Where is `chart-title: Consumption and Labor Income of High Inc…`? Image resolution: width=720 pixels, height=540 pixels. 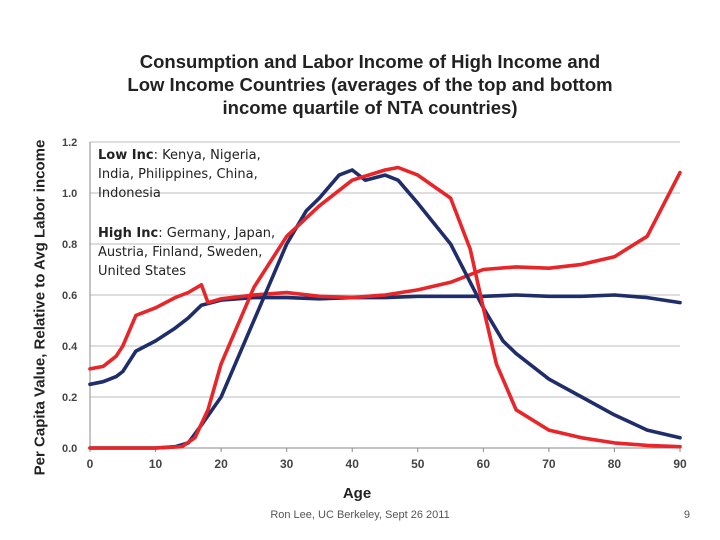 chart-title: Consumption and Labor Income of High Inc… is located at coordinates (370, 84).